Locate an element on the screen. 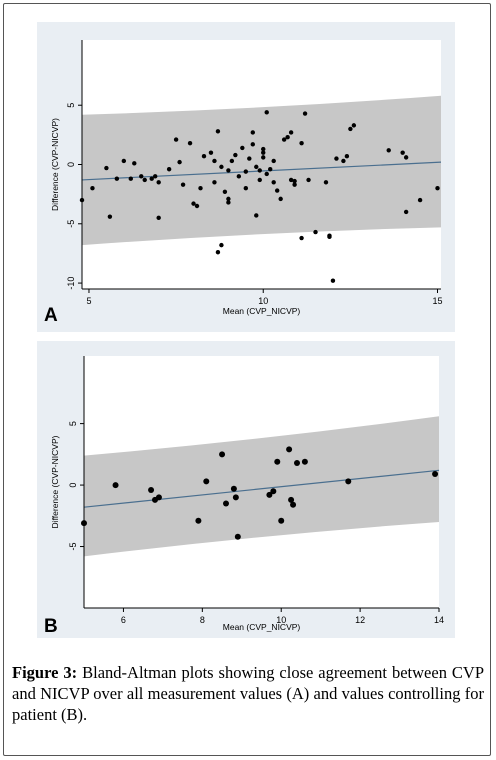  panel-a-x-tick-label: 10 is located at coordinates (263, 301).